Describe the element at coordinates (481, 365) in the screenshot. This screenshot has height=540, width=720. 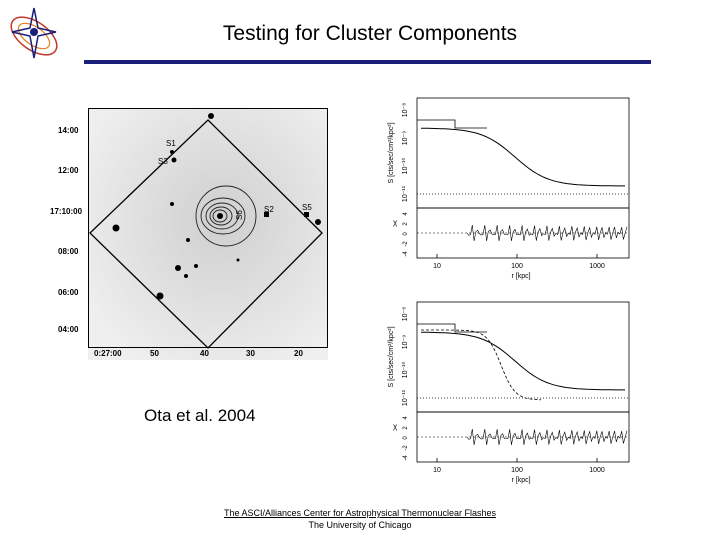
I see `component-curve` at that location.